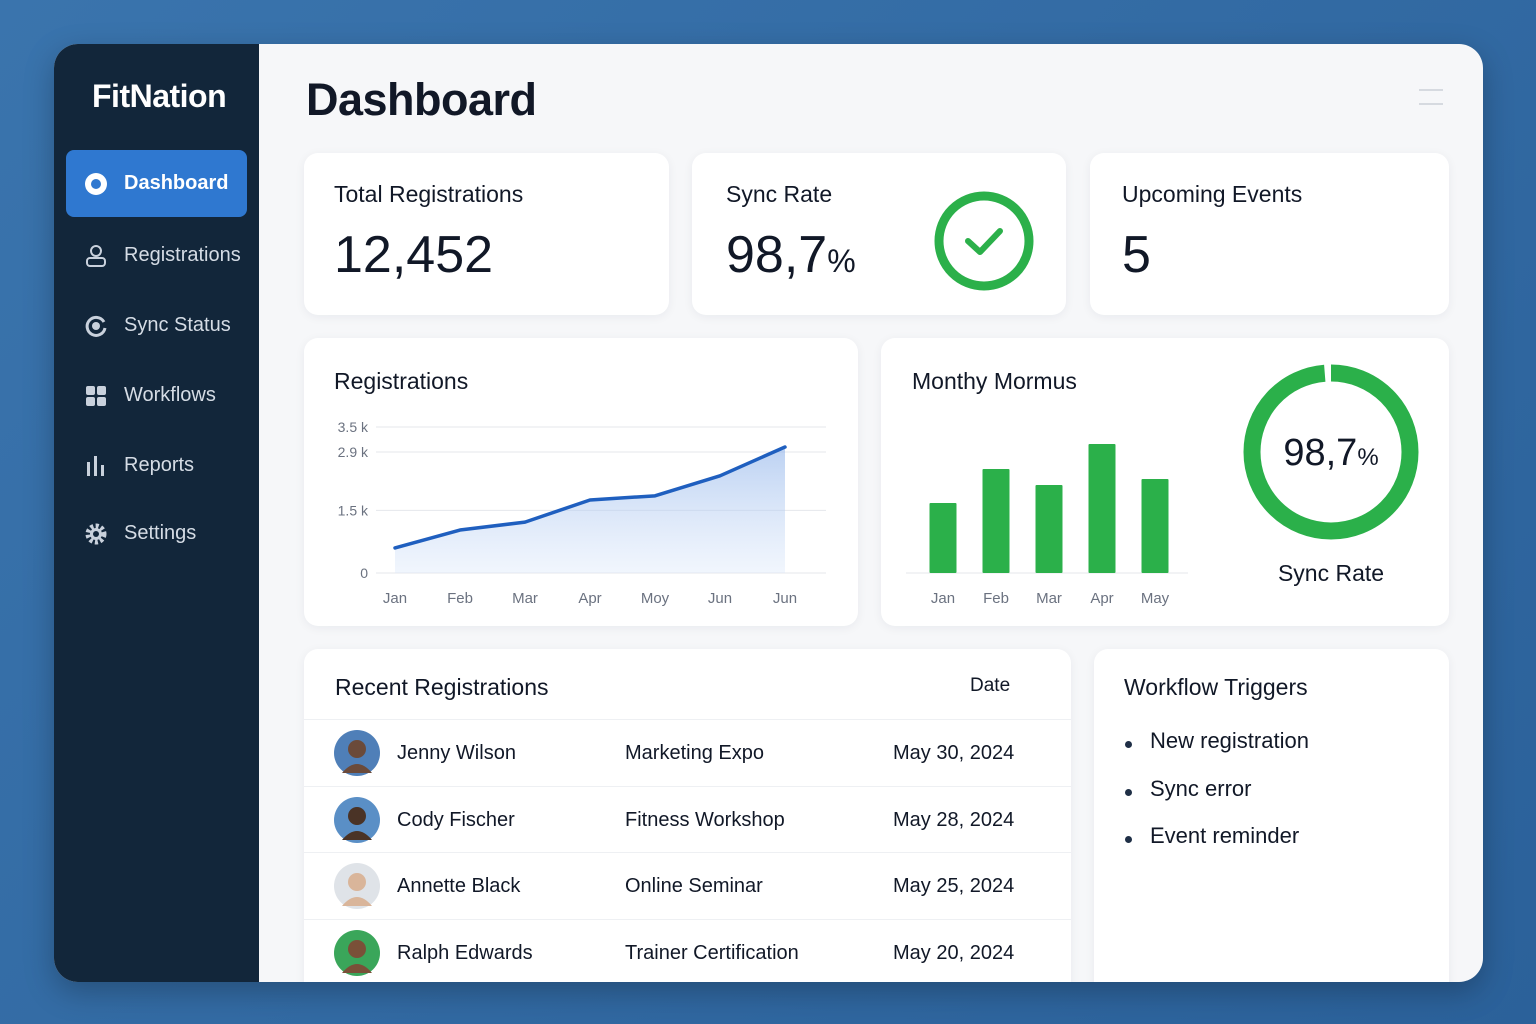  What do you see at coordinates (705, 819) in the screenshot?
I see `event: Fitness Workshop` at bounding box center [705, 819].